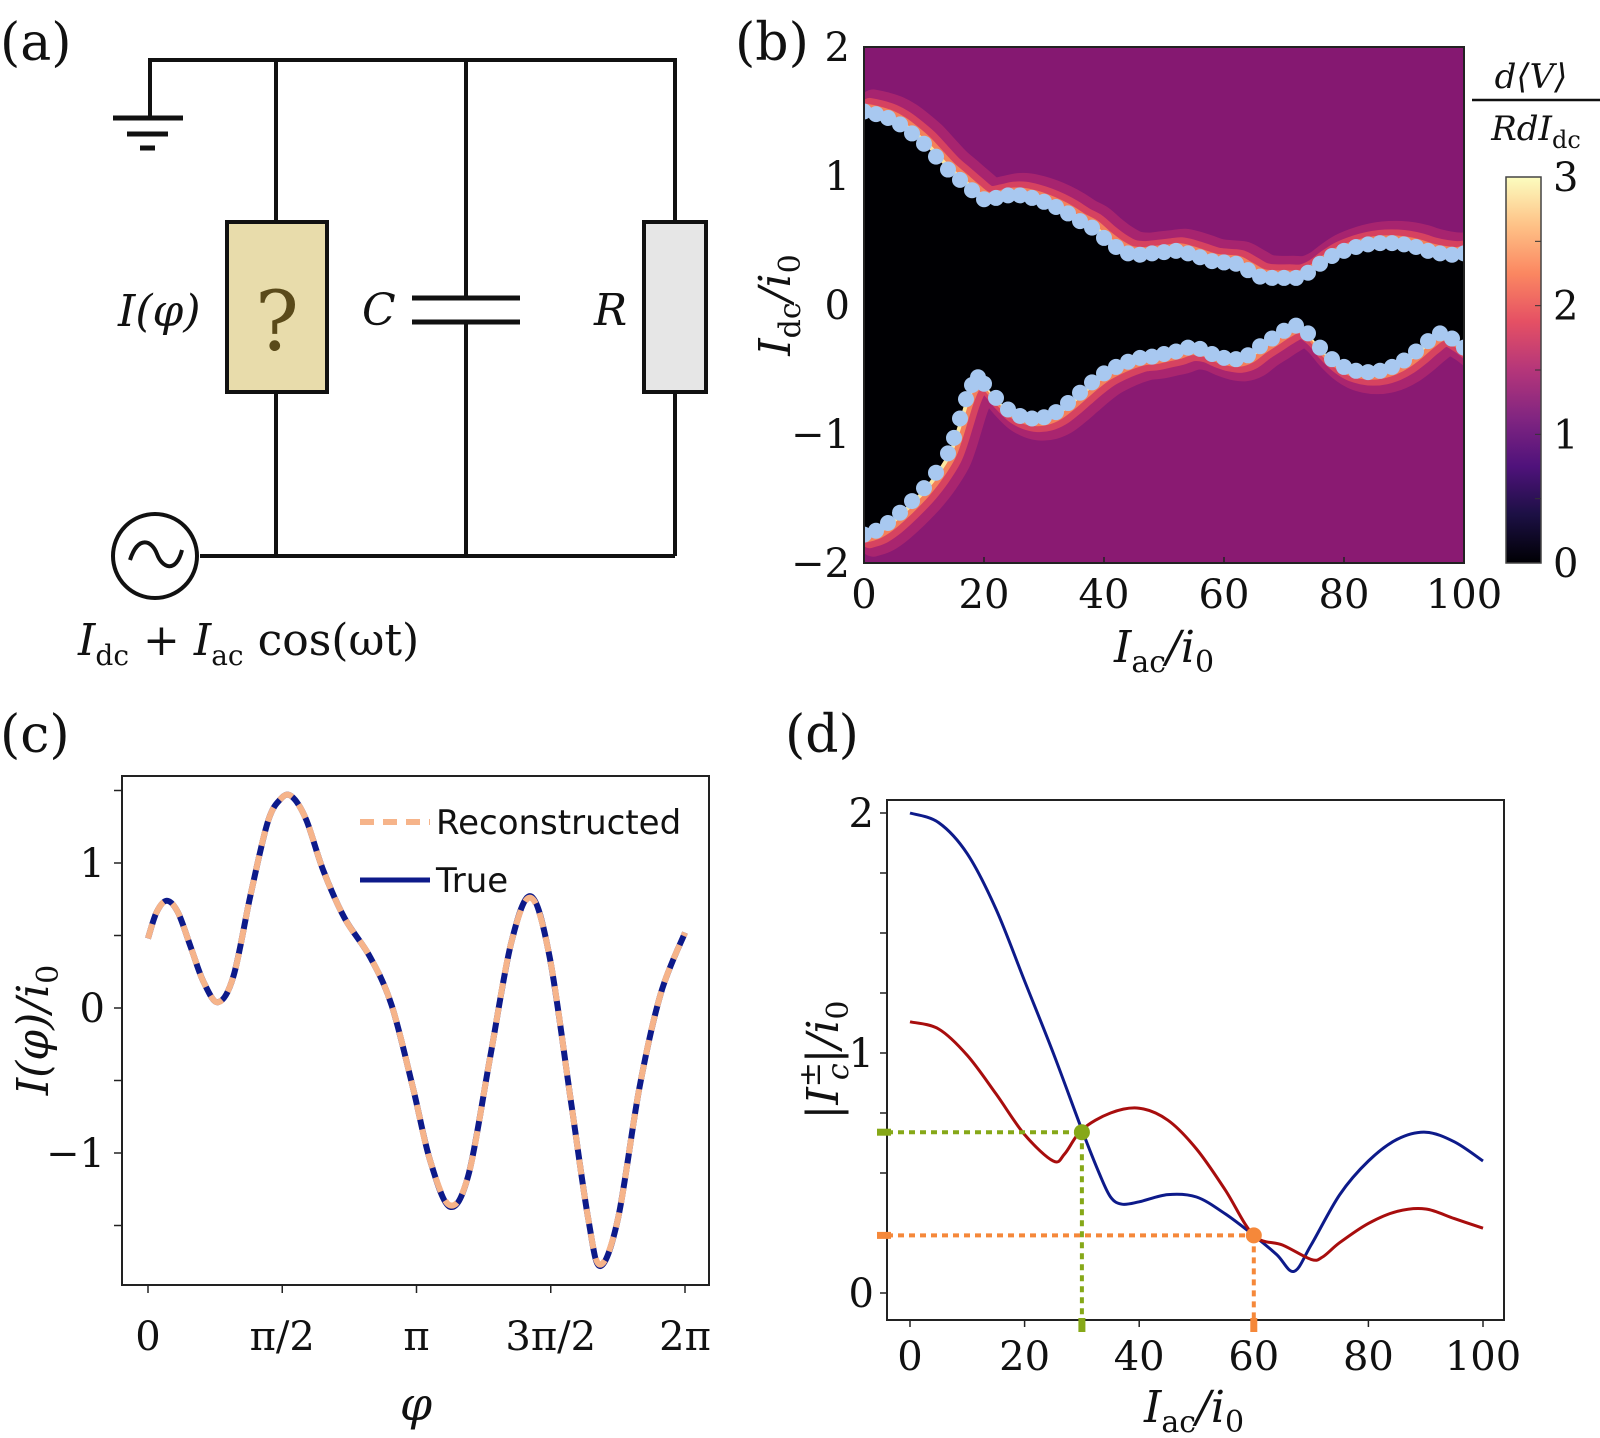 The height and width of the screenshot is (1438, 1600). I want to click on colorbar-label-denominator: RdIdc, so click(1535, 131).